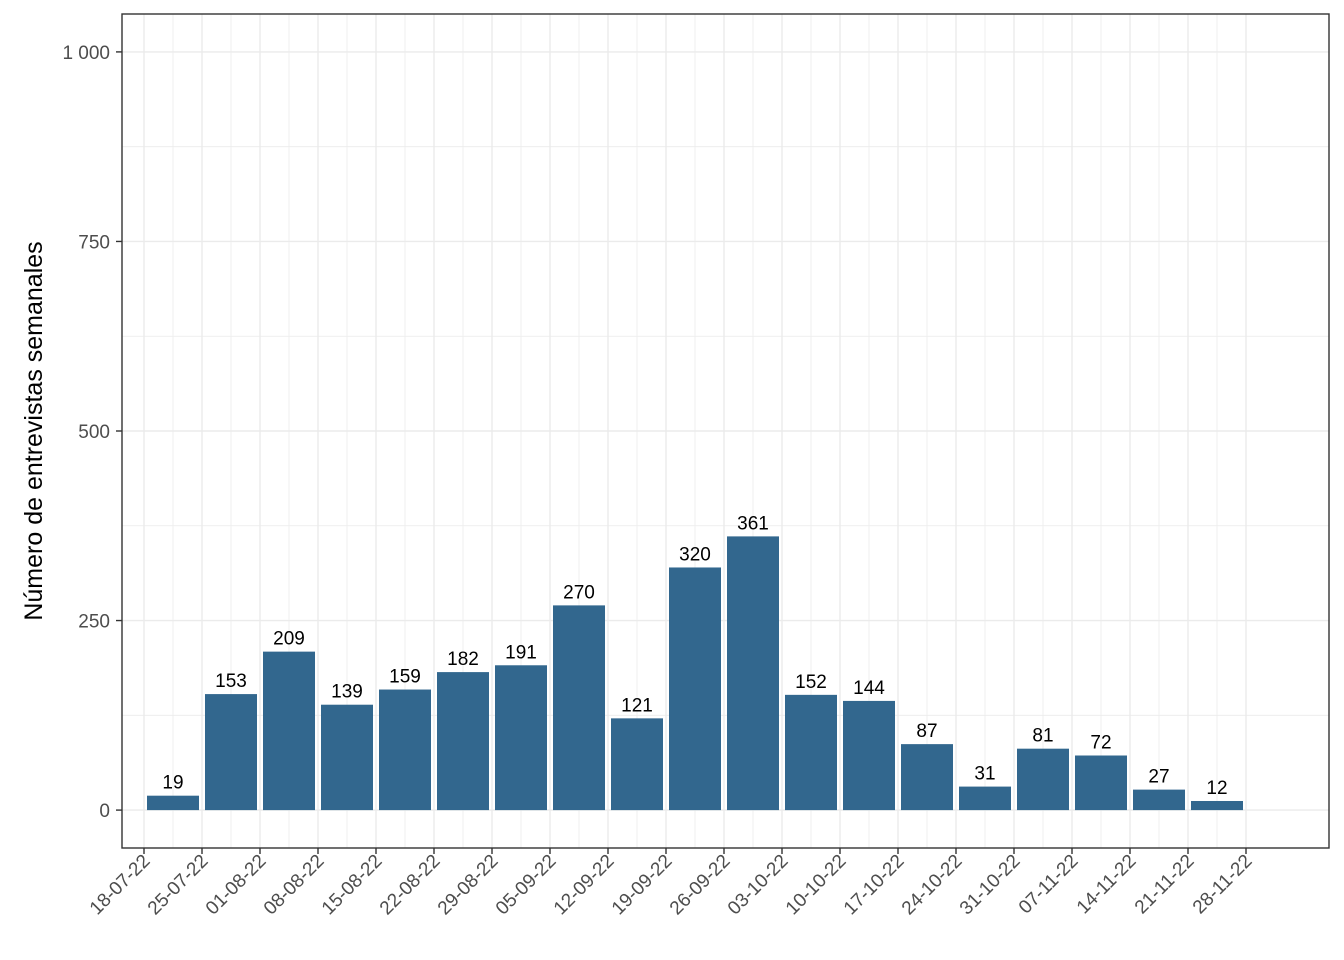  Describe the element at coordinates (753, 523) in the screenshot. I see `bar-value-label: 361` at that location.